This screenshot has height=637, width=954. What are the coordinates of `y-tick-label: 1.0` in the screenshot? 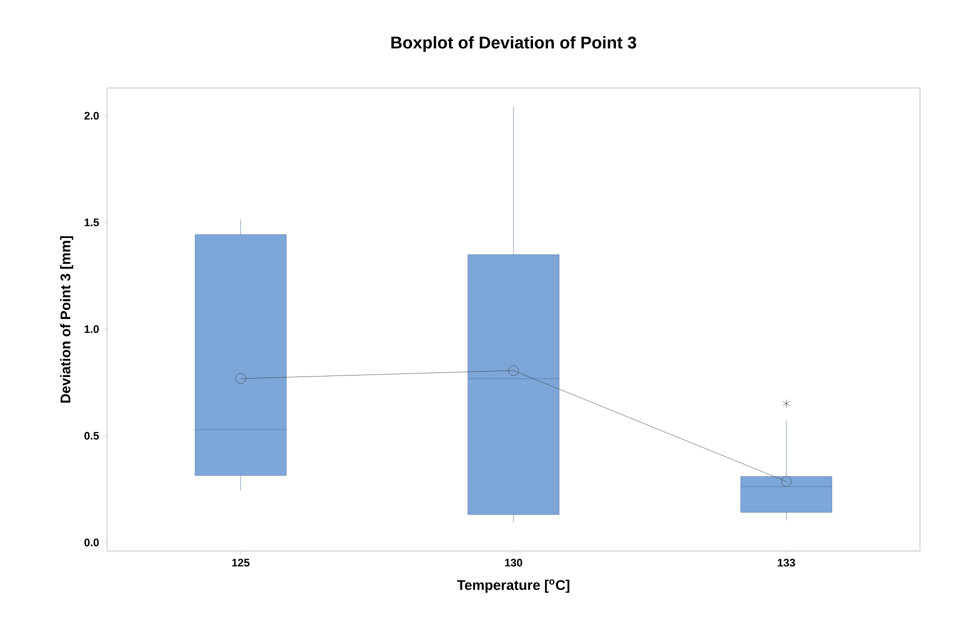 It's located at (91, 329).